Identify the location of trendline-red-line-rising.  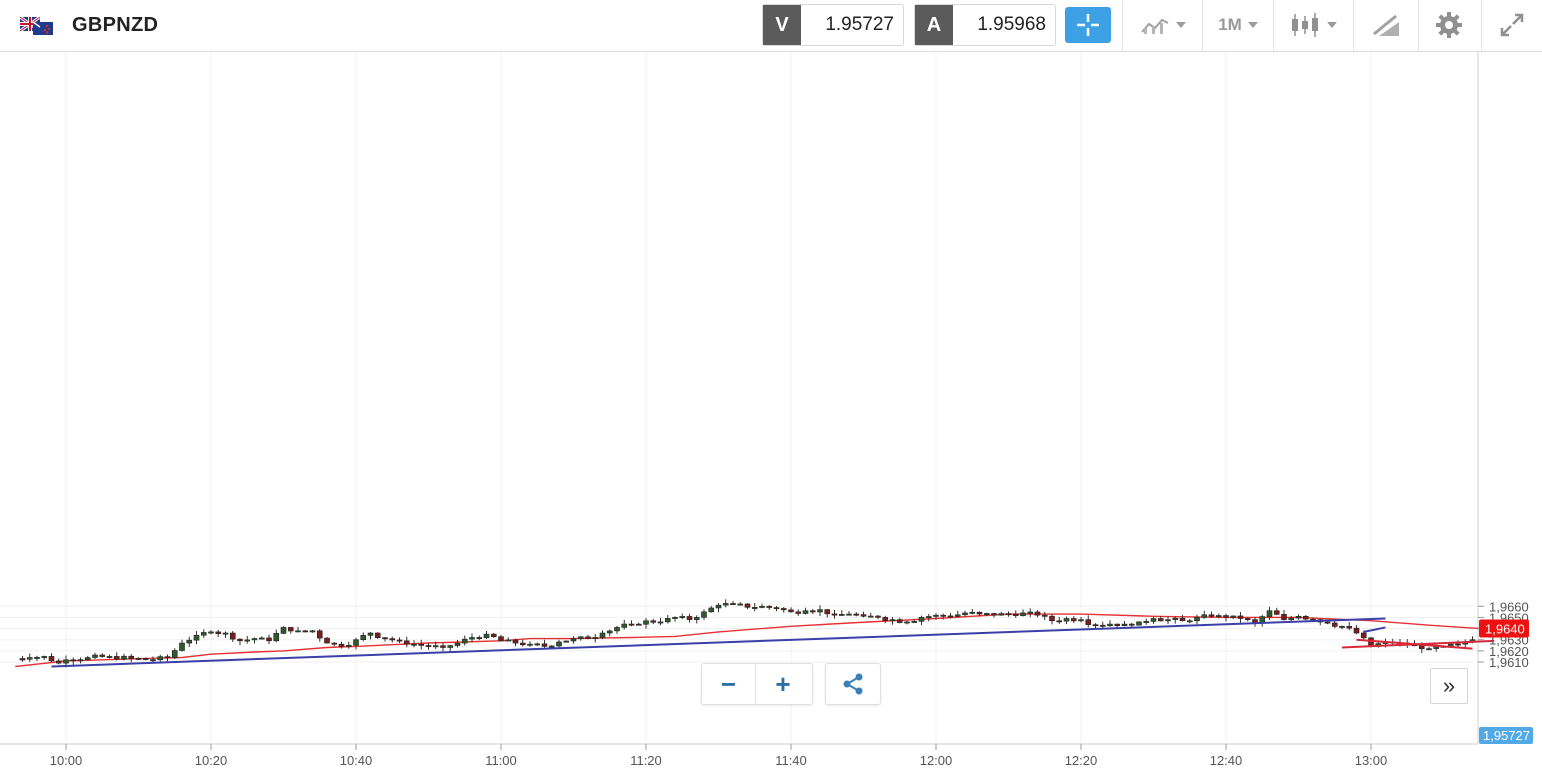
(1418, 644).